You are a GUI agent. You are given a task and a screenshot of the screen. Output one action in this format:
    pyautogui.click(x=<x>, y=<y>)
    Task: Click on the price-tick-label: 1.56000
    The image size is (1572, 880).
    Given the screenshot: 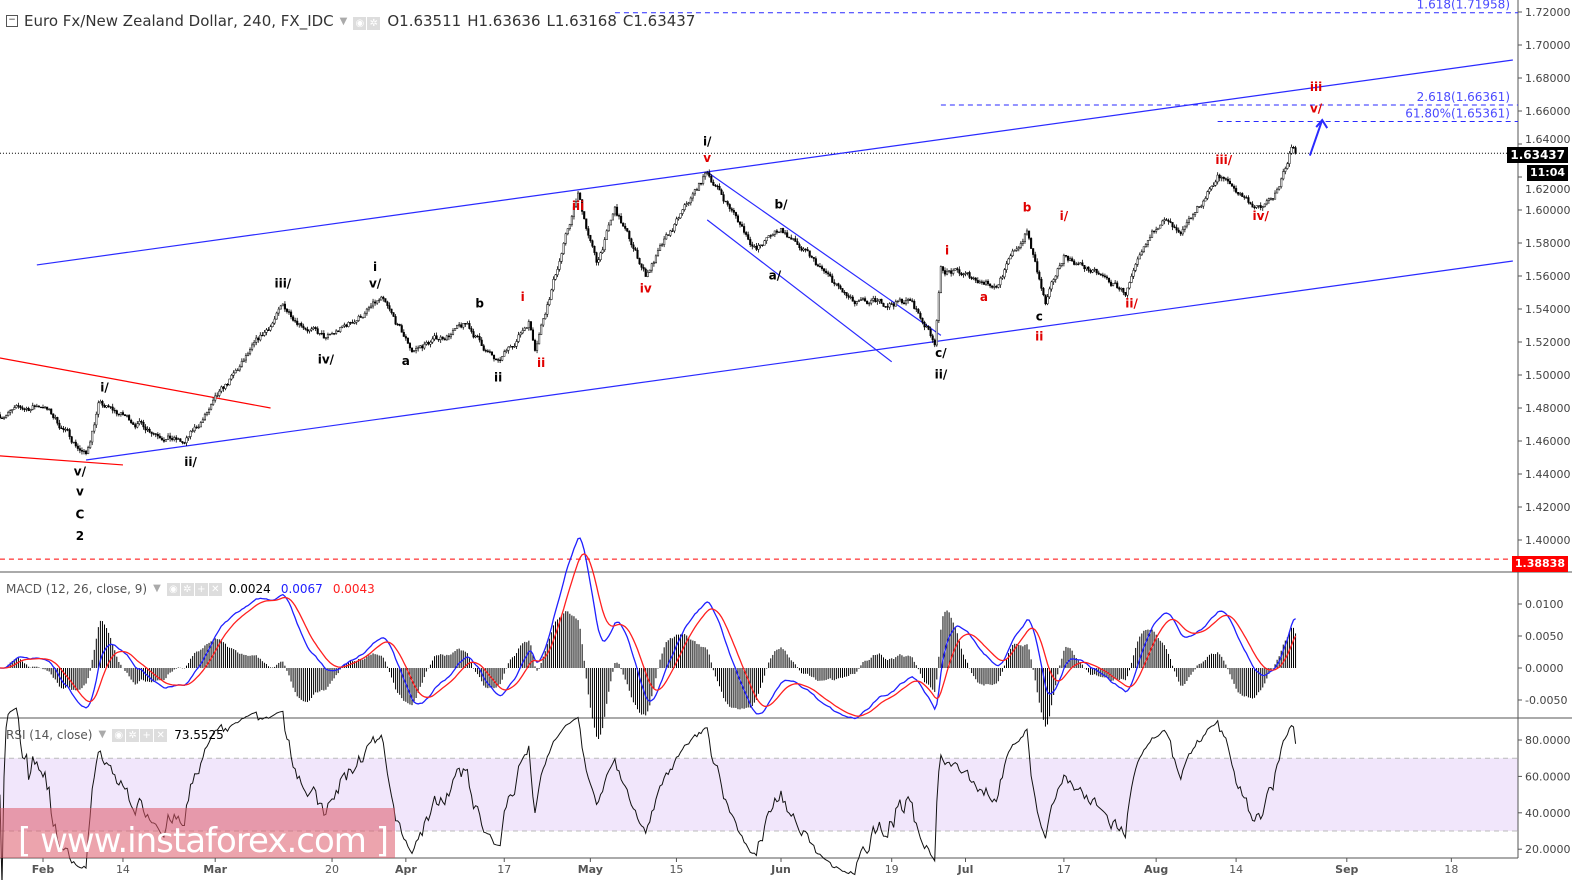 What is the action you would take?
    pyautogui.click(x=1548, y=276)
    